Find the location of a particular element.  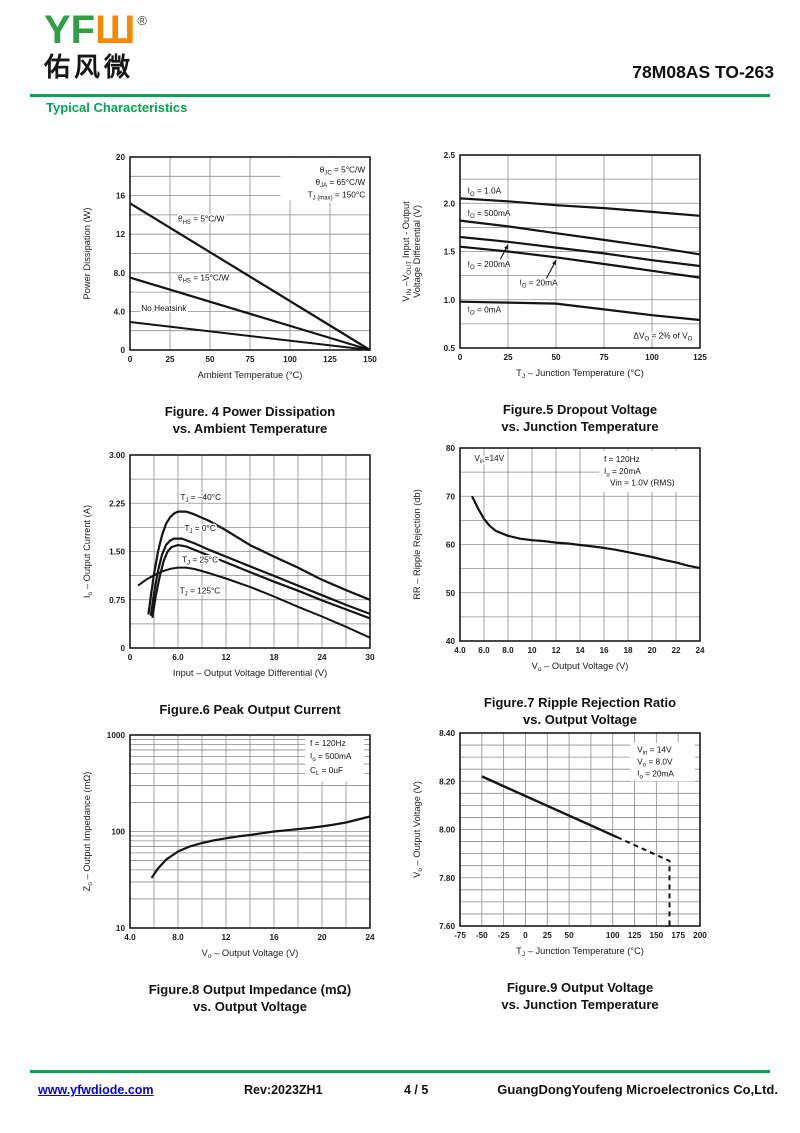

caption-line-2: vs. Junction Temperature is located at coordinates (580, 1004).